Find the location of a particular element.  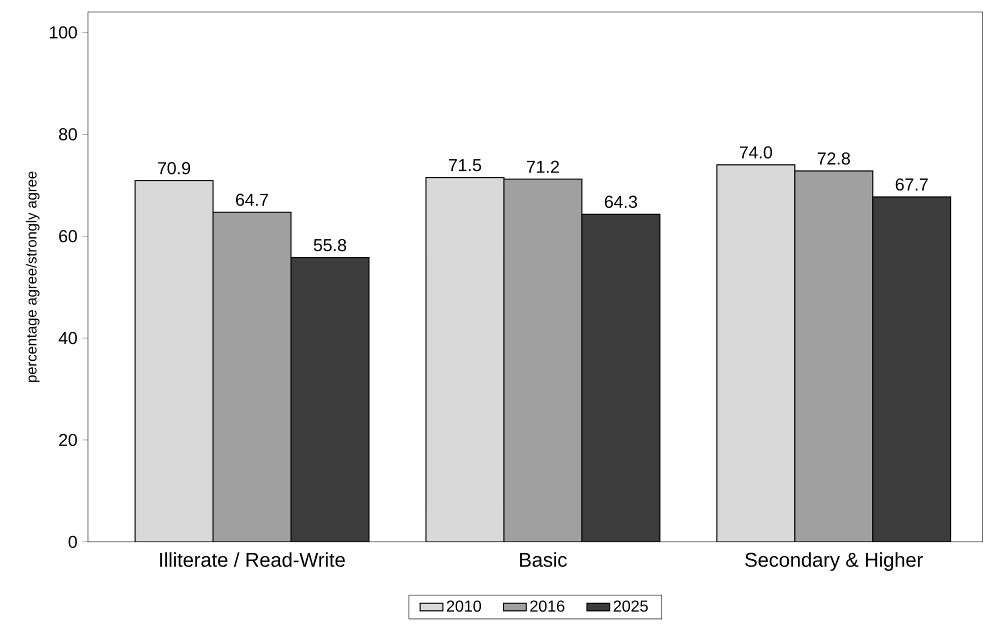

data-label: 72.8 is located at coordinates (834, 158).